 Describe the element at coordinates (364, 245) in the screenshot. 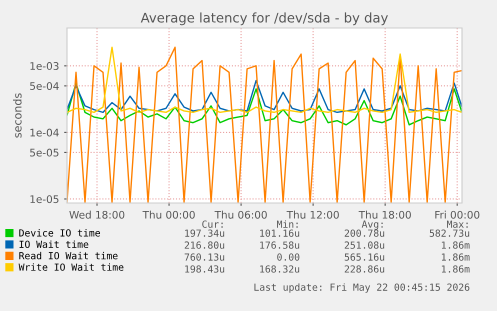

I see `text: 251.08u` at that location.